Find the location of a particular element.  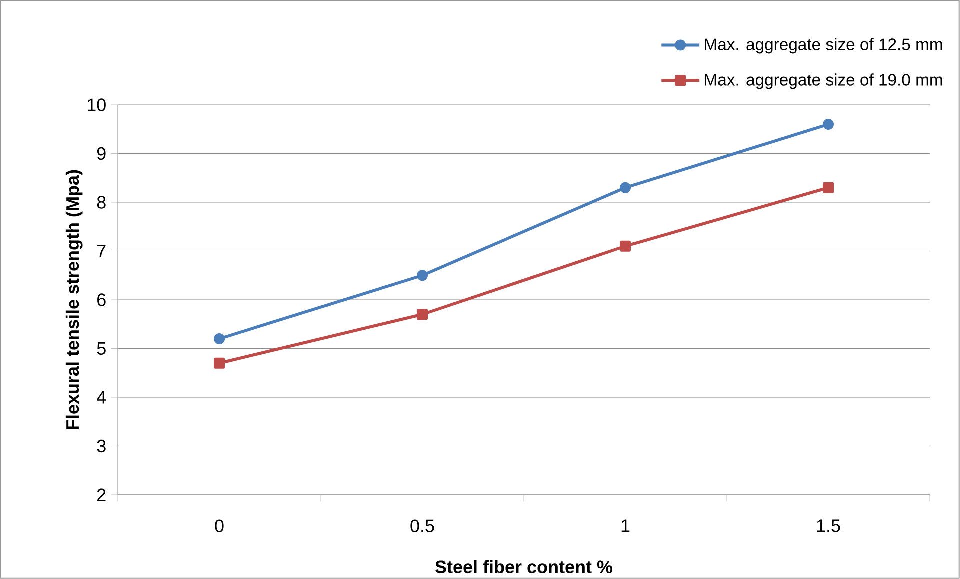

y-tick-label: 7 is located at coordinates (102, 251).